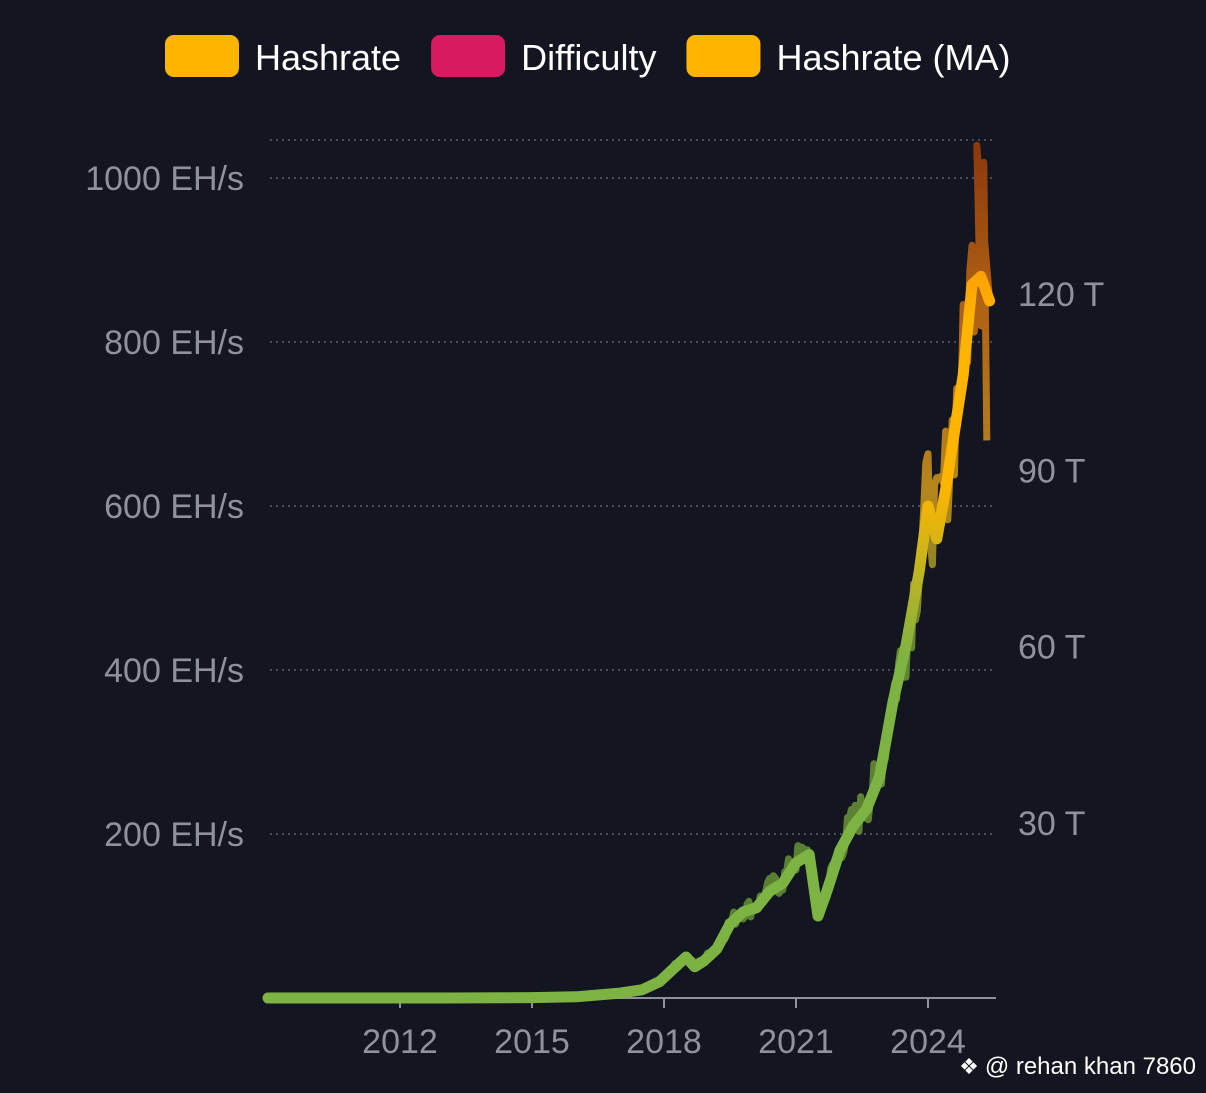 Image resolution: width=1206 pixels, height=1093 pixels. Describe the element at coordinates (400, 1042) in the screenshot. I see `x-tick-label: 2012` at that location.